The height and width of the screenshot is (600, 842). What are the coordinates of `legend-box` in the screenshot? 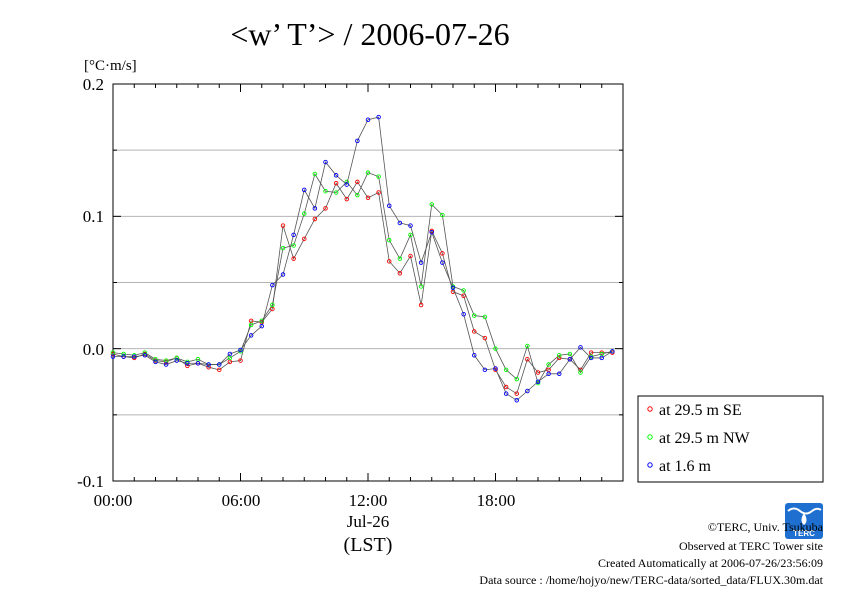 It's located at (730, 439).